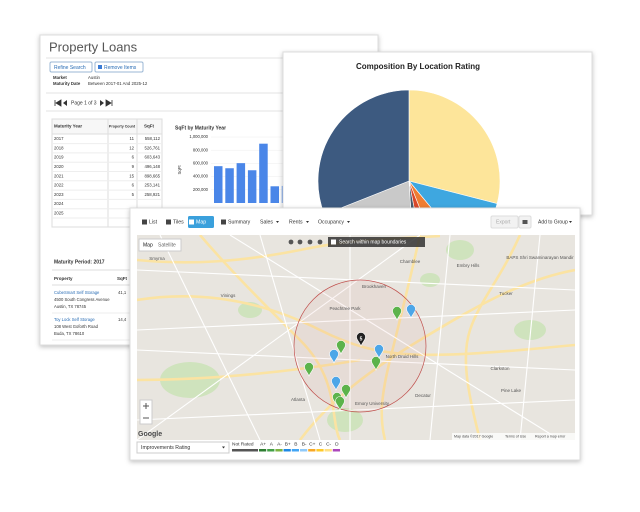  Describe the element at coordinates (511, 390) in the screenshot. I see `place-label: Pine Lake` at that location.